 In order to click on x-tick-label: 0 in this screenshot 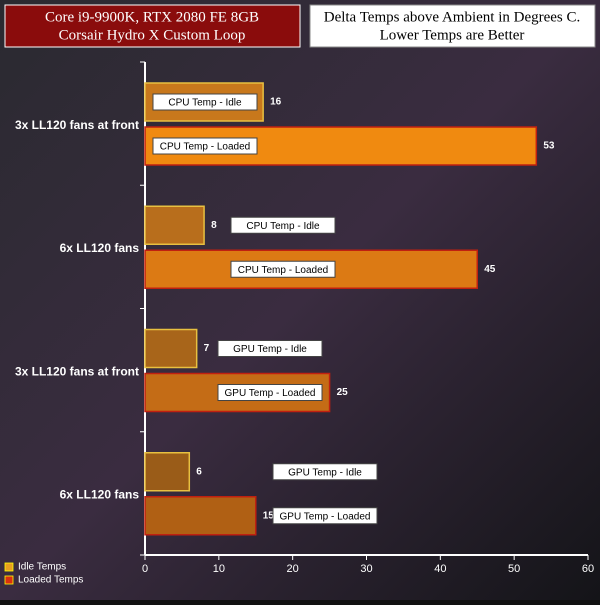, I will do `click(145, 569)`.